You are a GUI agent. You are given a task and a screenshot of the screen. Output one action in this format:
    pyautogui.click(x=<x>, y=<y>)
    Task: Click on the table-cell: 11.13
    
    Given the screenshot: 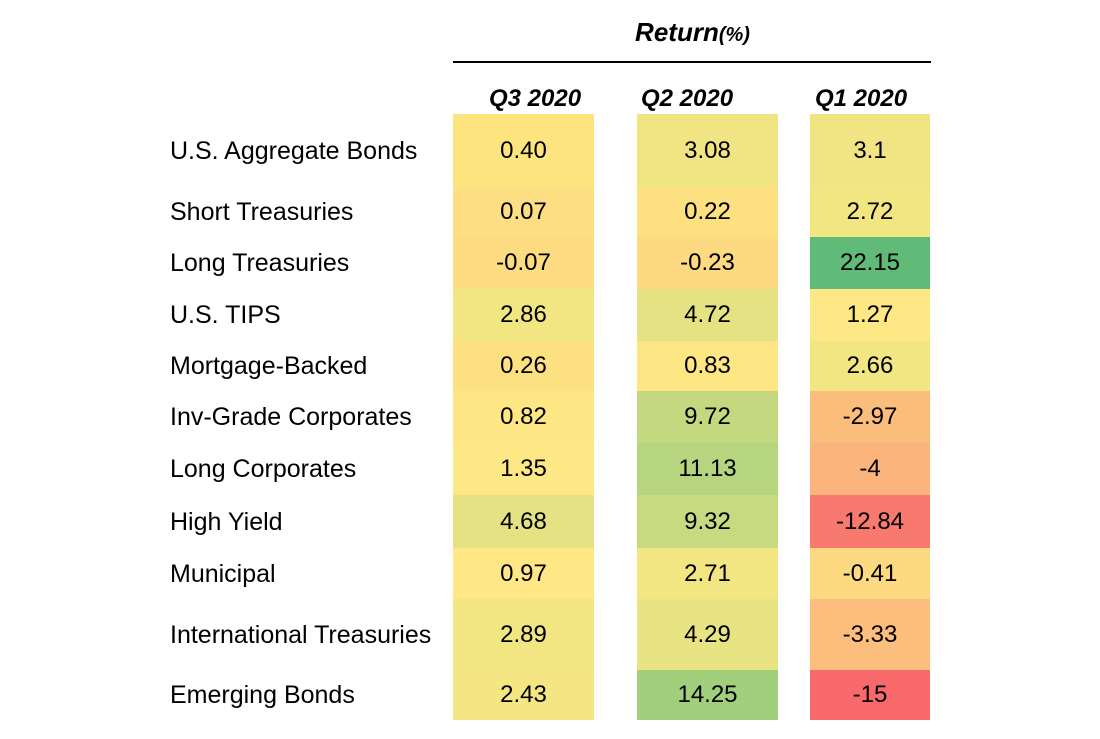 What is the action you would take?
    pyautogui.click(x=707, y=469)
    